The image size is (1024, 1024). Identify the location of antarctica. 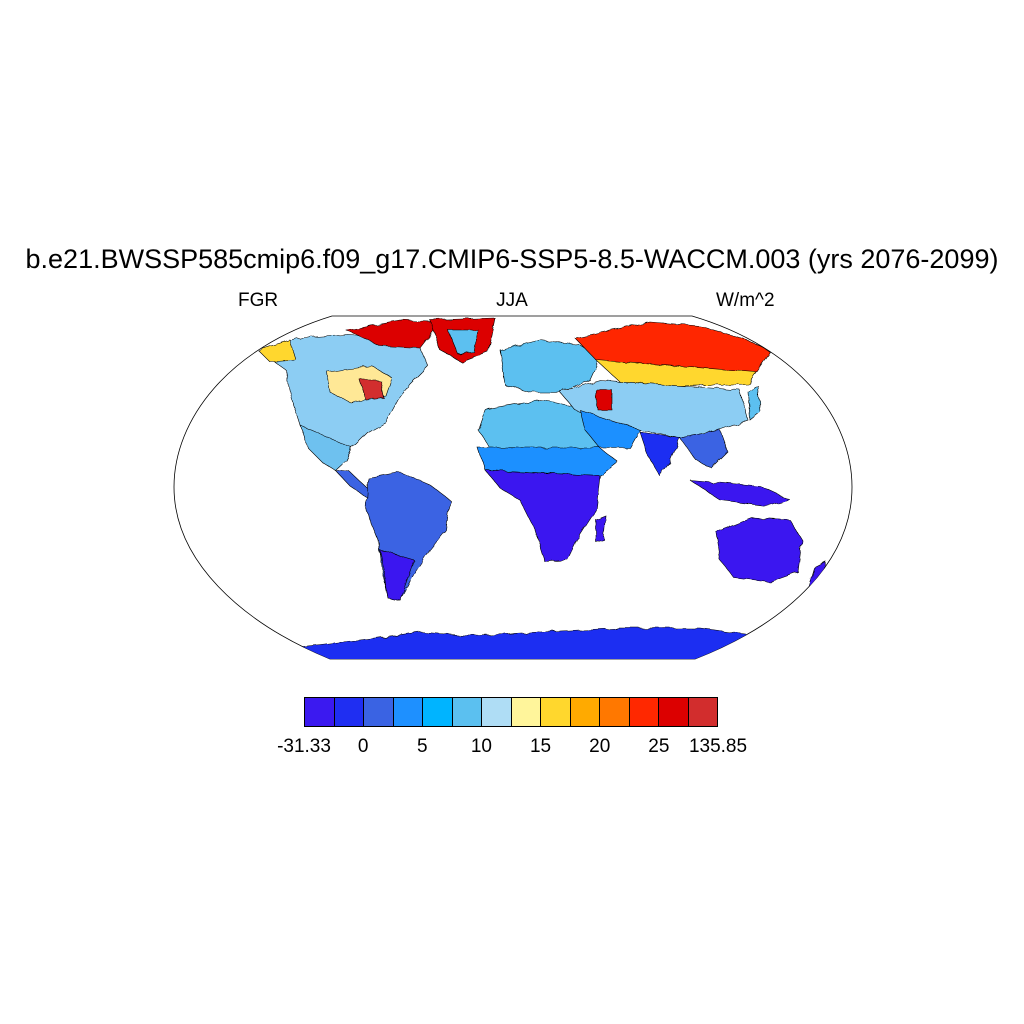
(520, 643).